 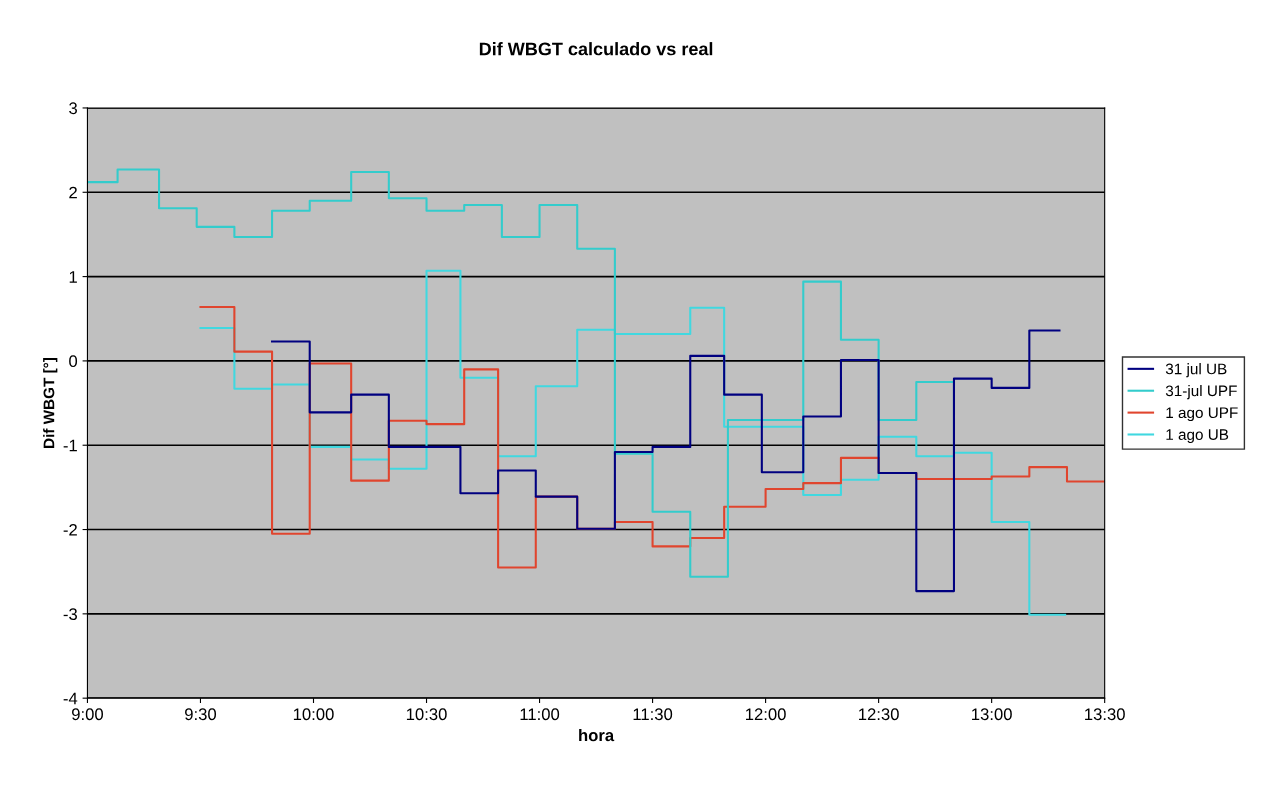 What do you see at coordinates (70, 529) in the screenshot?
I see `y-tick-label: -2` at bounding box center [70, 529].